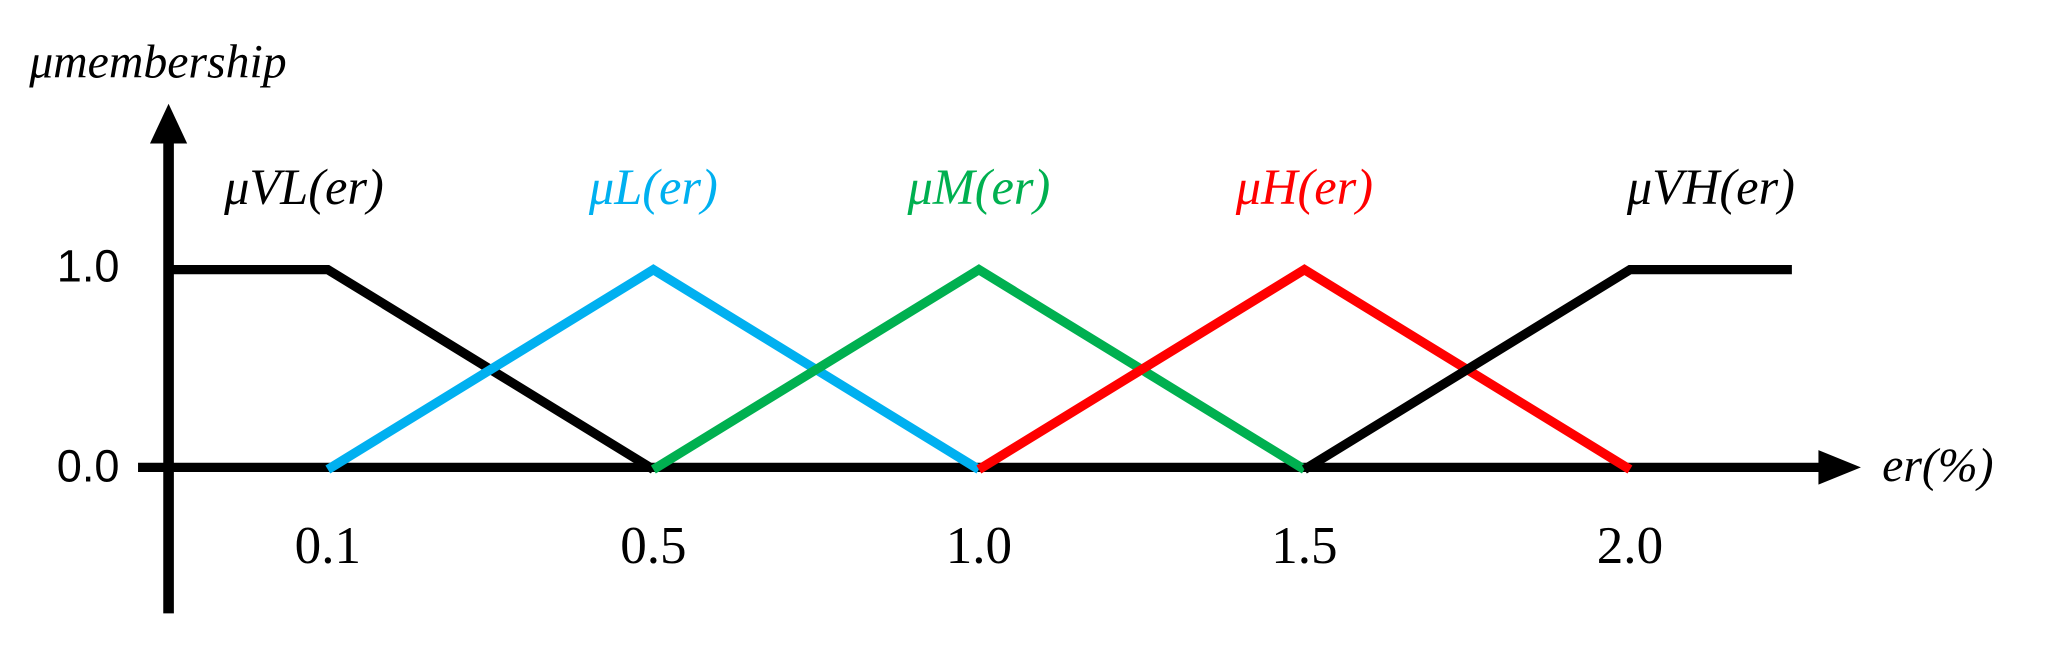  What do you see at coordinates (653, 187) in the screenshot?
I see `series-label: μL(er)` at bounding box center [653, 187].